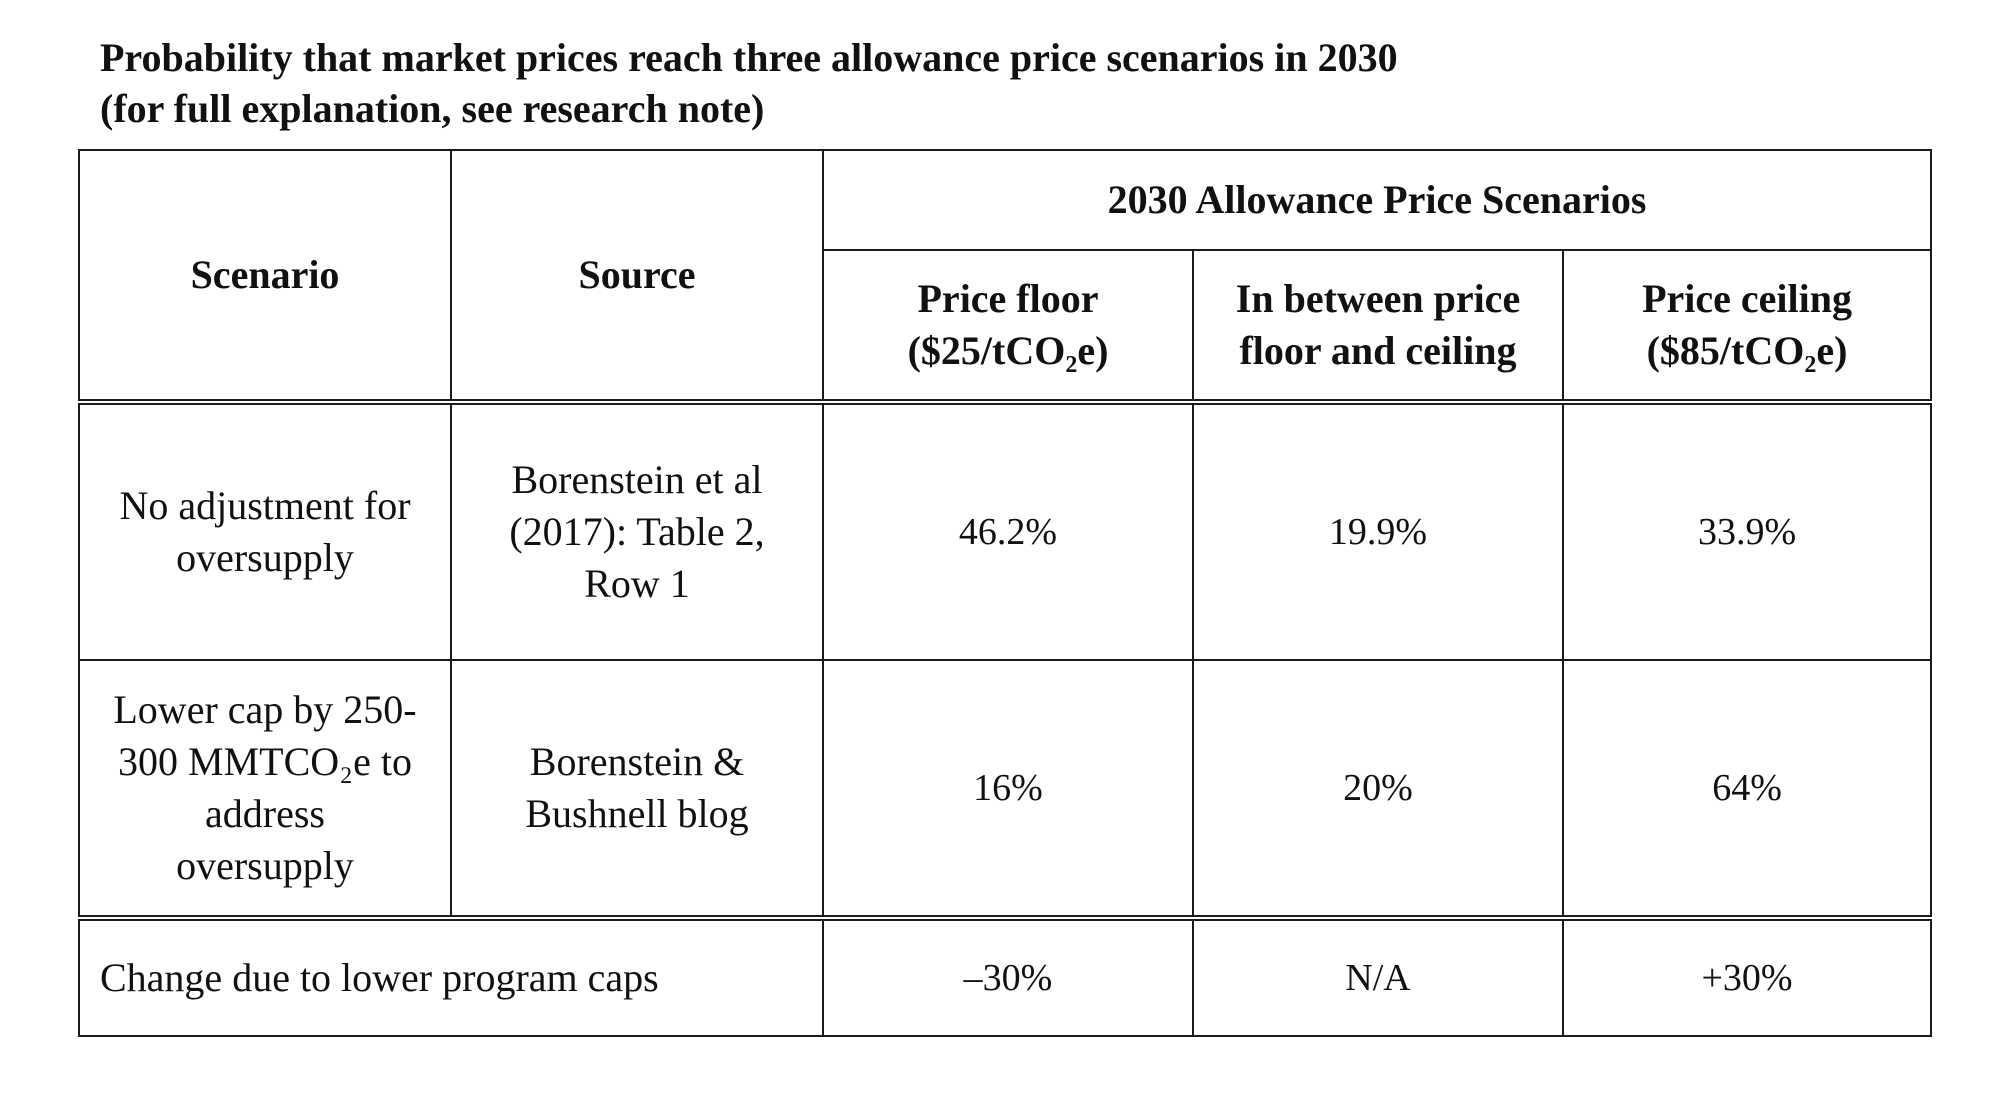 The image size is (2000, 1114). I want to click on value-price-floor: 16%, so click(1008, 790).